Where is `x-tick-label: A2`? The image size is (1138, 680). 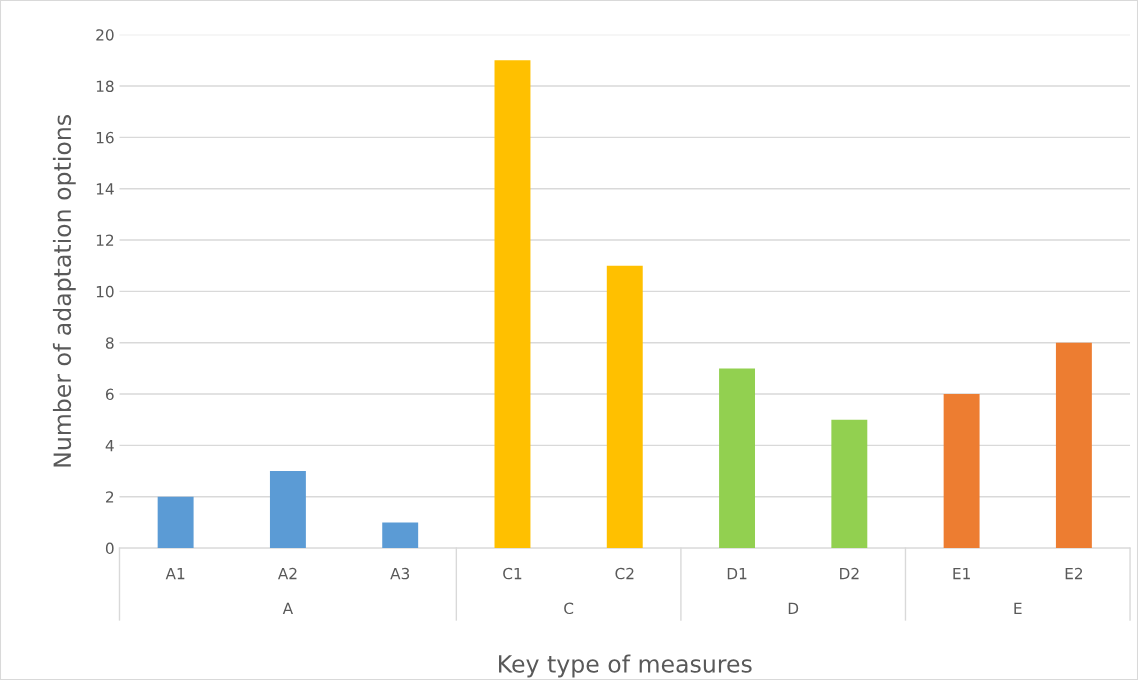 x-tick-label: A2 is located at coordinates (287, 573).